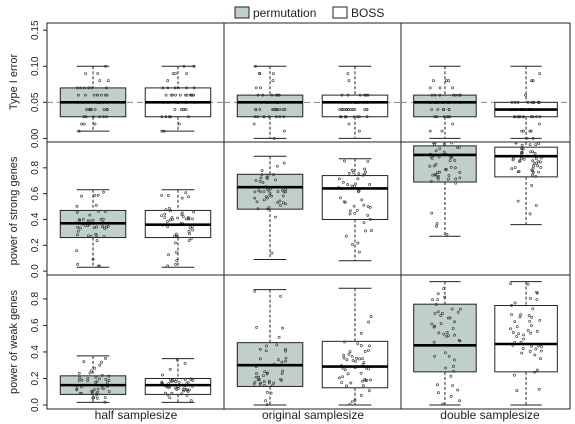 The width and height of the screenshot is (575, 424). Describe the element at coordinates (35, 219) in the screenshot. I see `y-tick-label: 0.4` at that location.